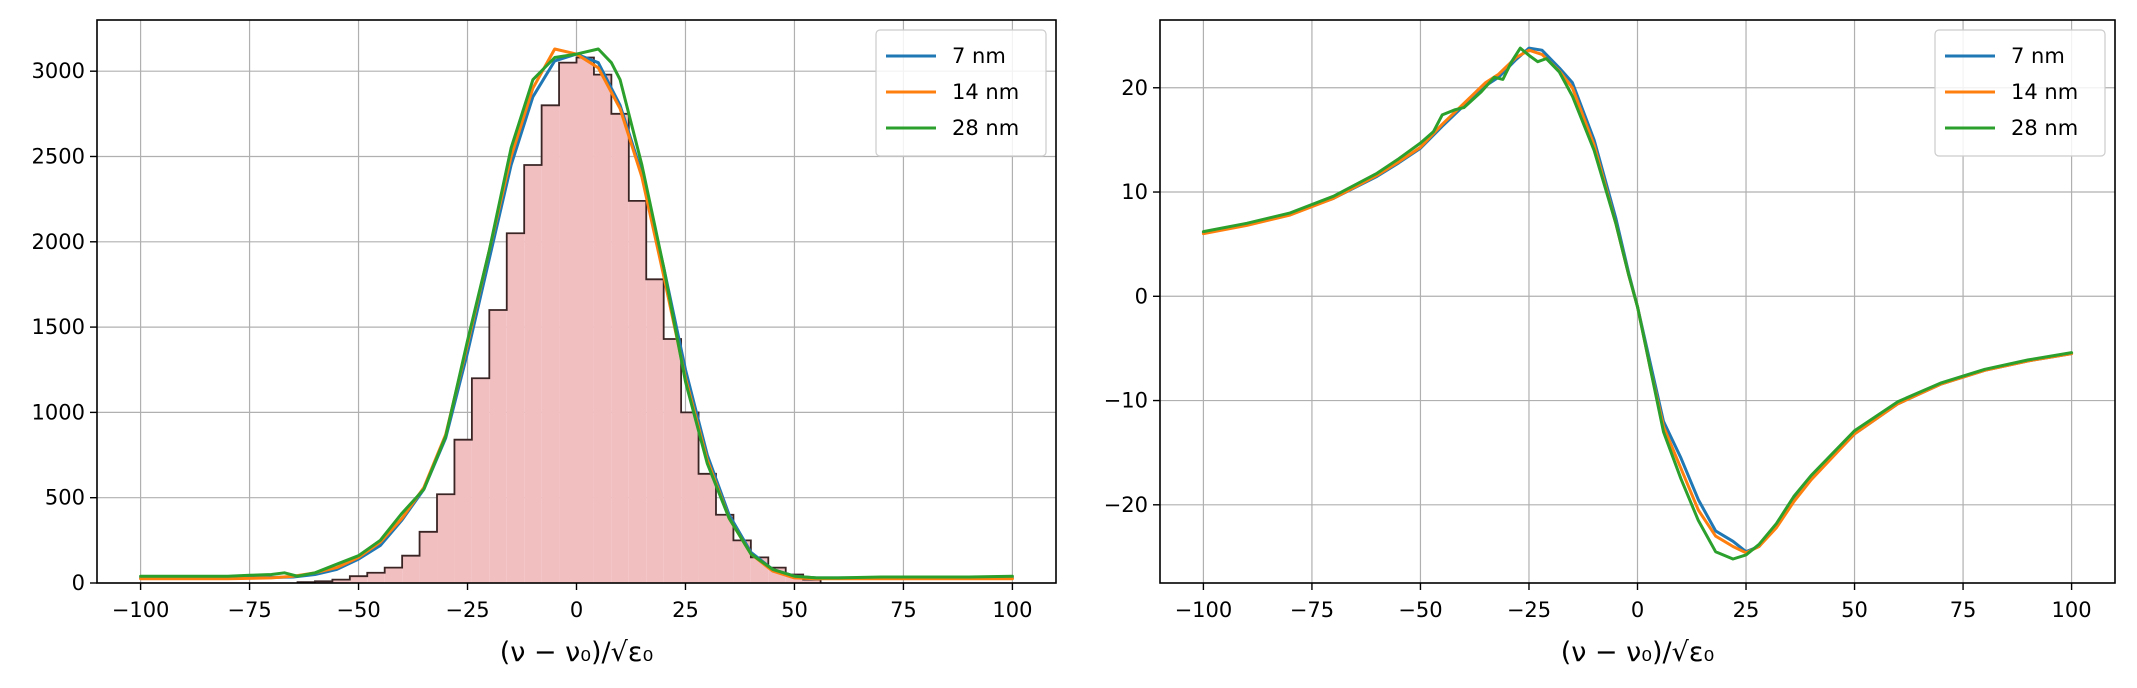 The width and height of the screenshot is (2137, 688). I want to click on y-tick-label: −20, so click(1126, 505).